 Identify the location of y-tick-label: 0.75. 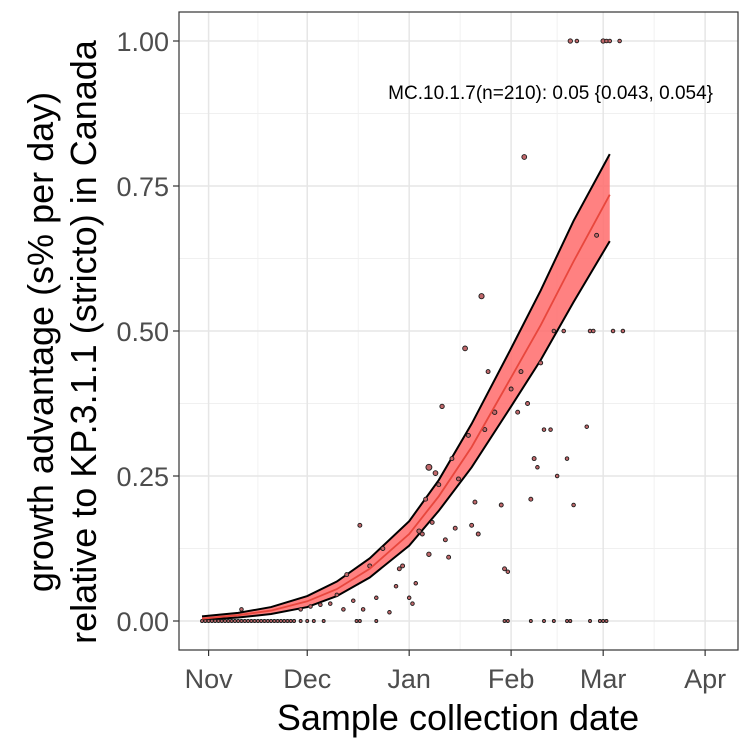
(142, 187).